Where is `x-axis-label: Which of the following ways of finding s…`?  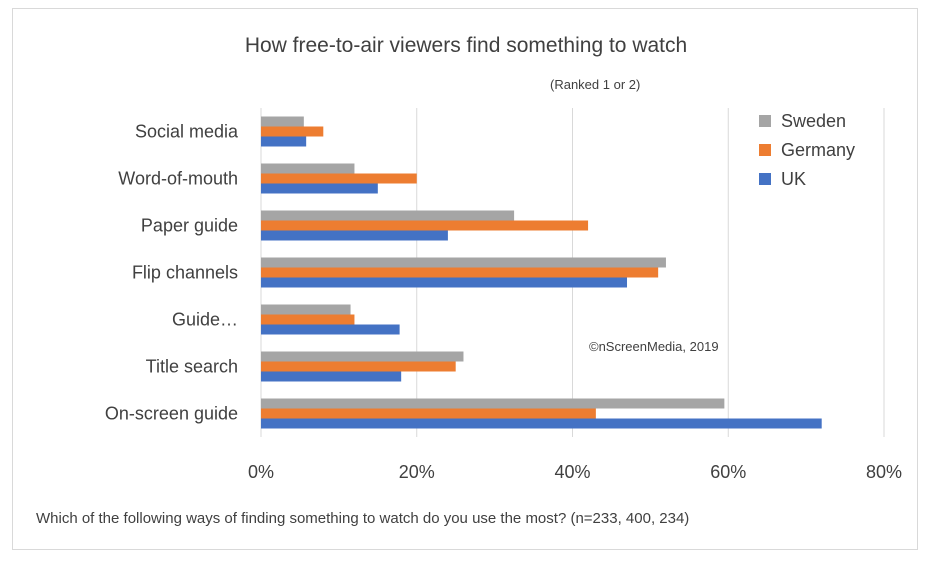
x-axis-label: Which of the following ways of finding s… is located at coordinates (363, 518).